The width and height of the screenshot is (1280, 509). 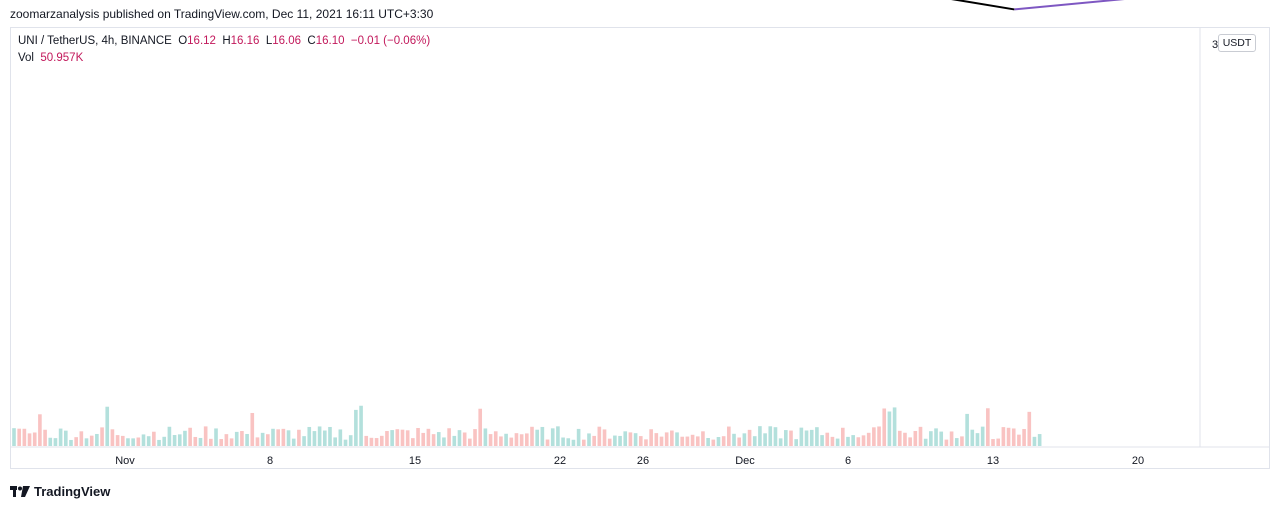 I want to click on currency-button: USDT, so click(x=1237, y=43).